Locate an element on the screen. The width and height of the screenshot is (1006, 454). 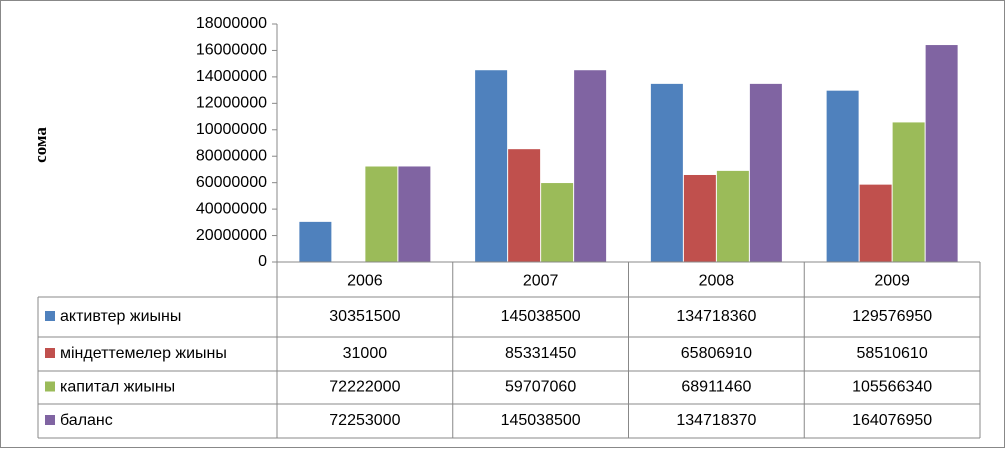
y-tick-label: 80000000 is located at coordinates (231, 155).